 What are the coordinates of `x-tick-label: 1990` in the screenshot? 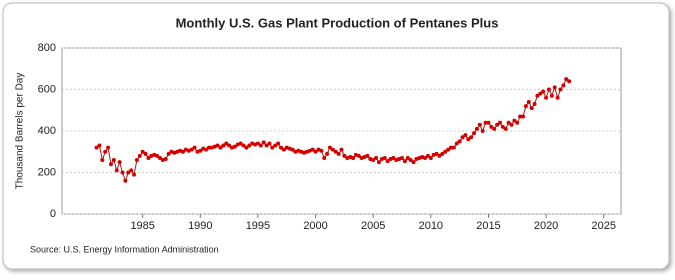 It's located at (200, 226).